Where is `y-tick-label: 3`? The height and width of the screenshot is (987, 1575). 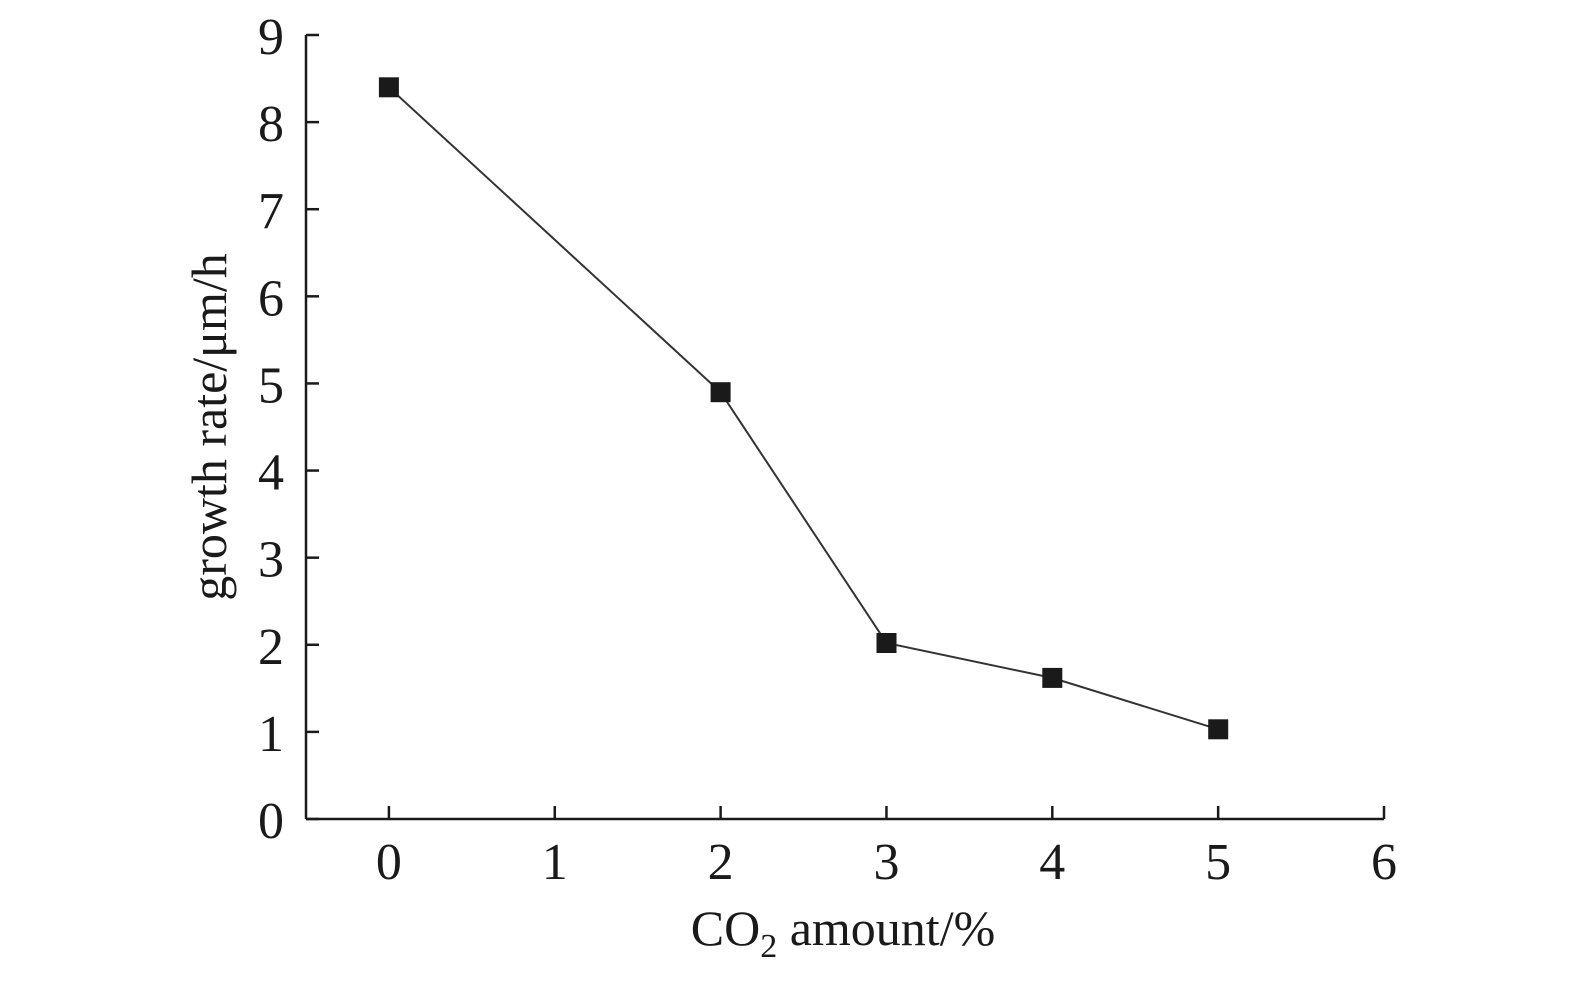 y-tick-label: 3 is located at coordinates (271, 560).